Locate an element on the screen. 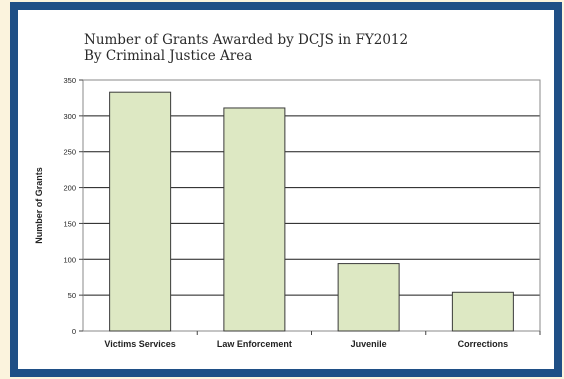 The width and height of the screenshot is (564, 379). y-tick-label: 50 is located at coordinates (72, 295).